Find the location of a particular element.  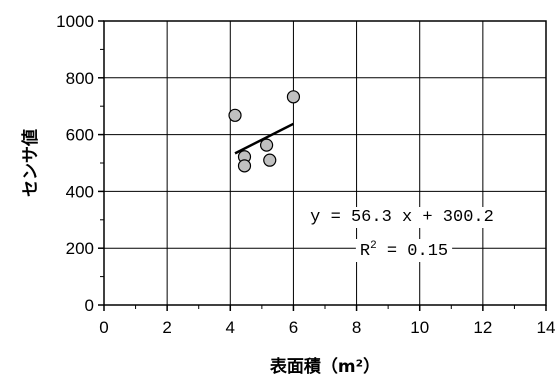

x-tick-label: 4 is located at coordinates (230, 327).